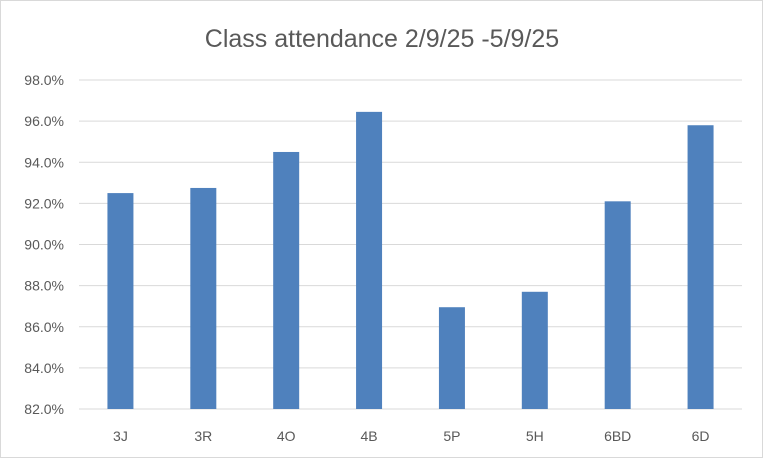  I want to click on bar-6bd, so click(617, 305).